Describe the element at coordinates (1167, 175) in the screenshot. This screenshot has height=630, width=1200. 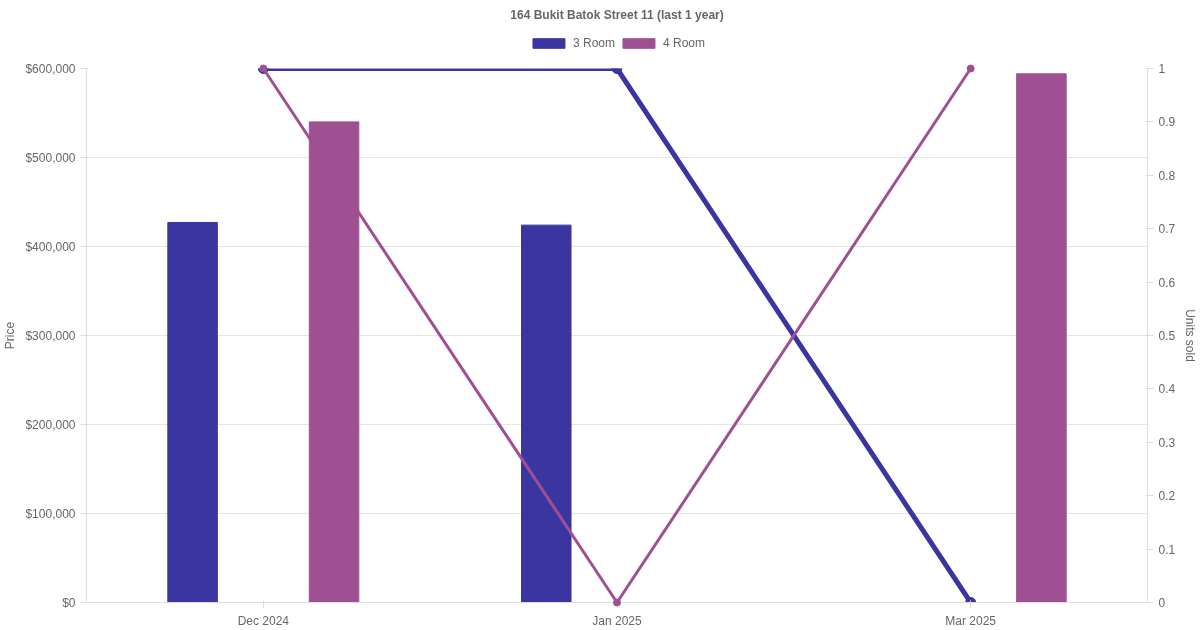
I see `y2-tick-label: 0.8` at that location.